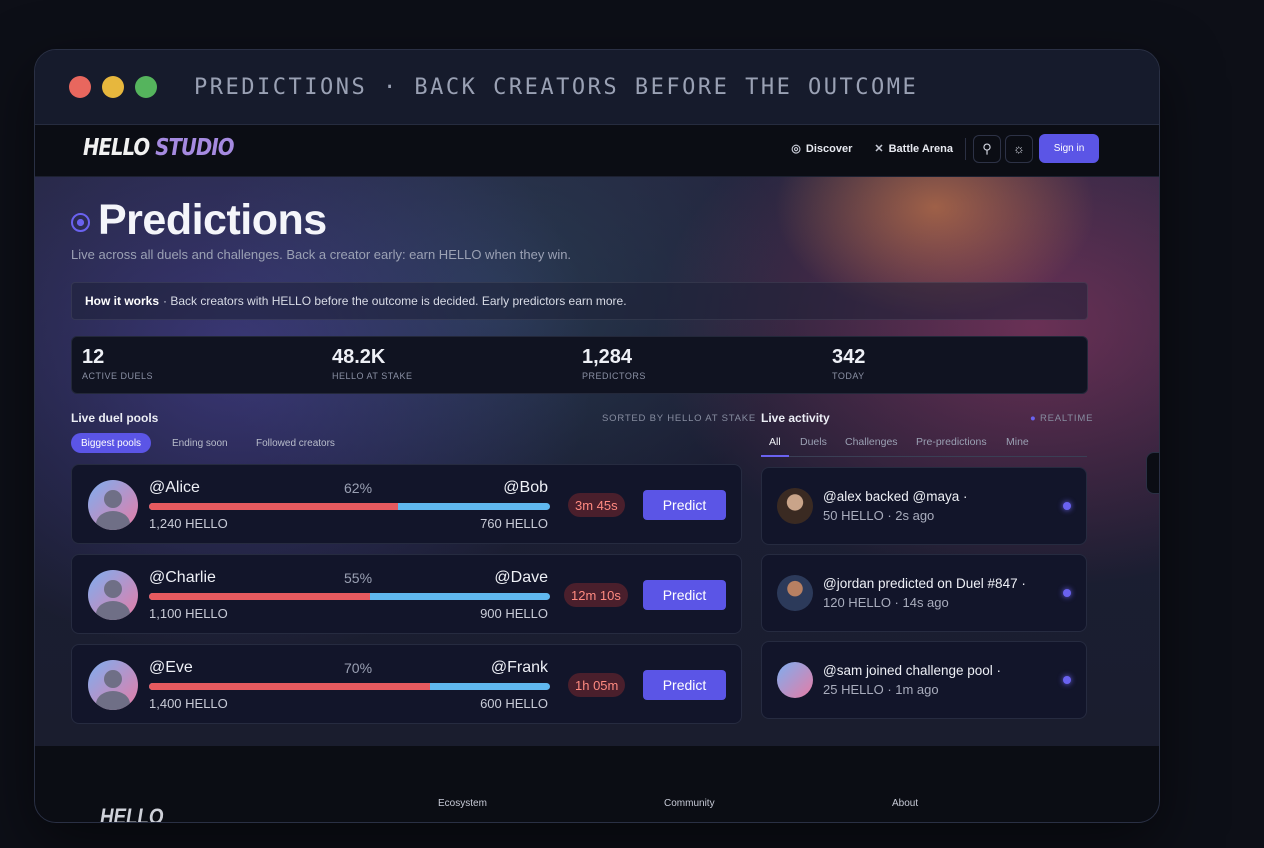 This screenshot has width=1264, height=848. I want to click on stat-active-duels: 12 ACTIVE DUELS, so click(117, 363).